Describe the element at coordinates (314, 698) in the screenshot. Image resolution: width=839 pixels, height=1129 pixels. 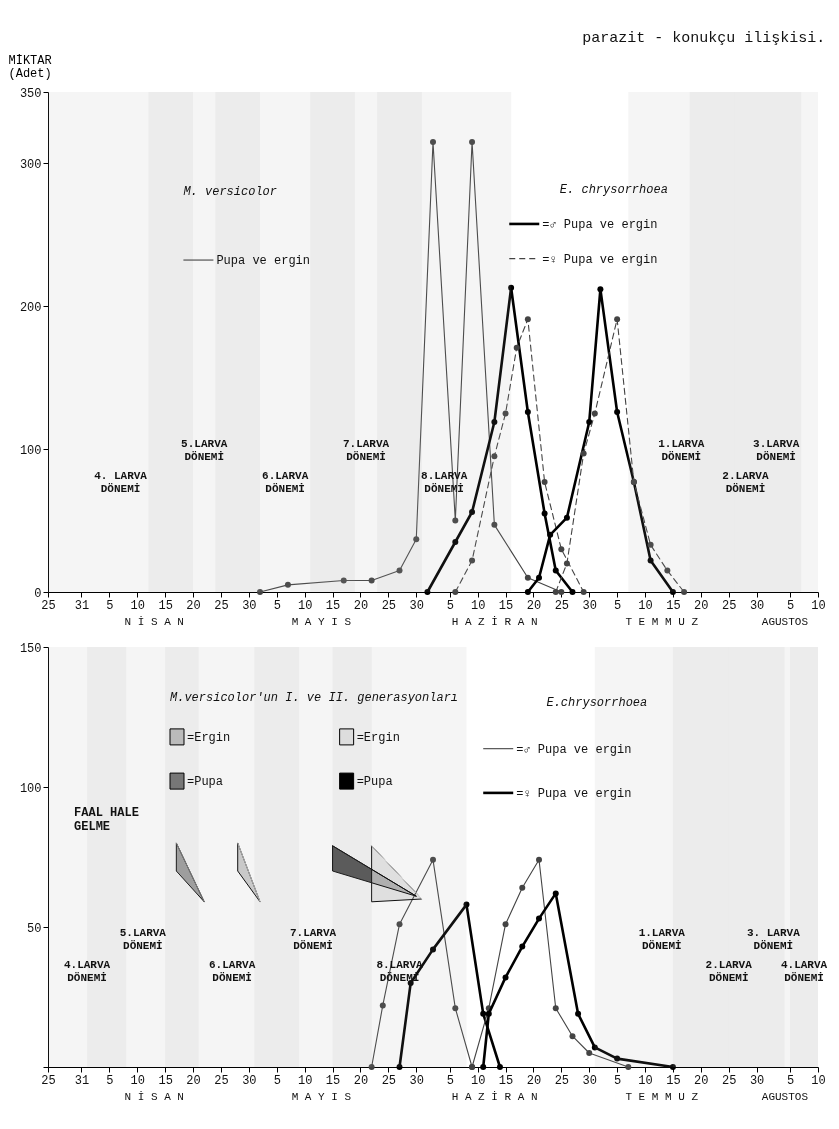
I see `annotation: M.versicolor'un I. ve II. generasyonları` at that location.